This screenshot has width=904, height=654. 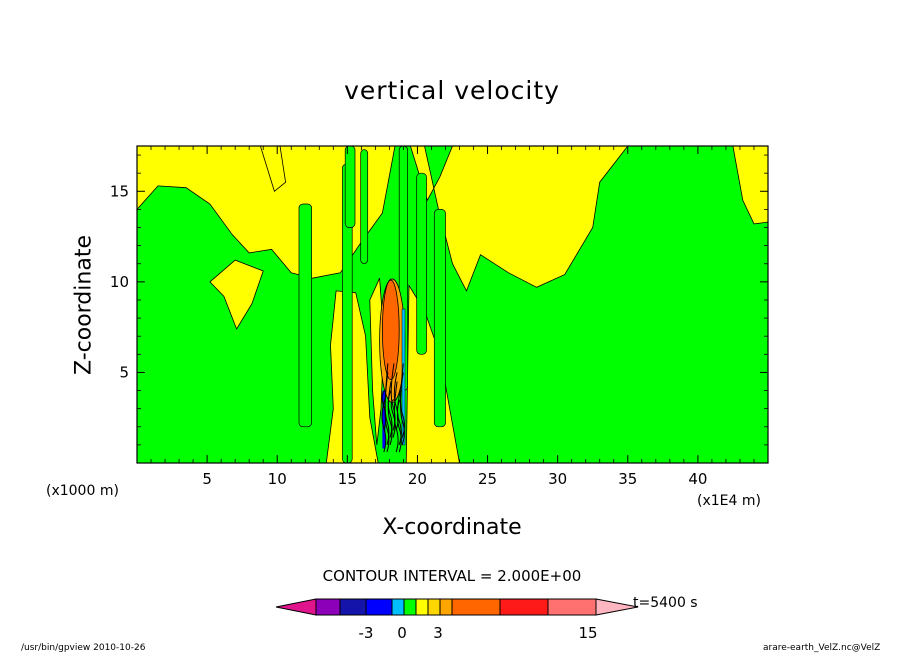 What do you see at coordinates (697, 479) in the screenshot?
I see `x-tick-label-40: 40` at bounding box center [697, 479].